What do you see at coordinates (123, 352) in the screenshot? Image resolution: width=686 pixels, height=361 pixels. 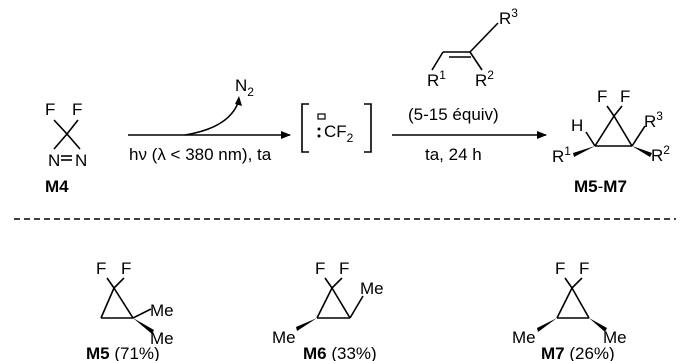 I see `compound-label-m5: M5 (71%)` at bounding box center [123, 352].